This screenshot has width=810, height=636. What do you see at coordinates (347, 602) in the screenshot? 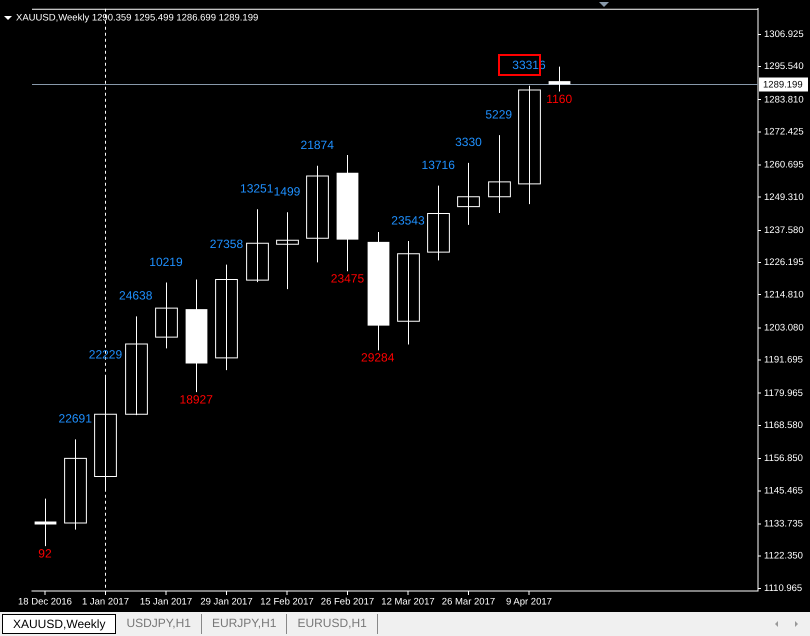
I see `x-tick-label: 26 Feb 2017` at bounding box center [347, 602].